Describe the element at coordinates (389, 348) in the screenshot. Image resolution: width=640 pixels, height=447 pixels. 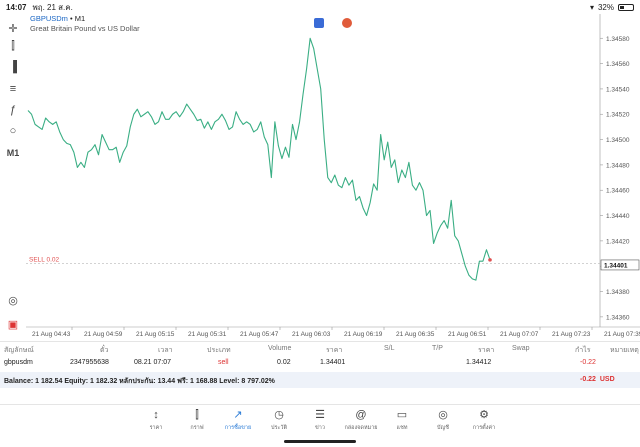
I see `column-header: S/L` at that location.